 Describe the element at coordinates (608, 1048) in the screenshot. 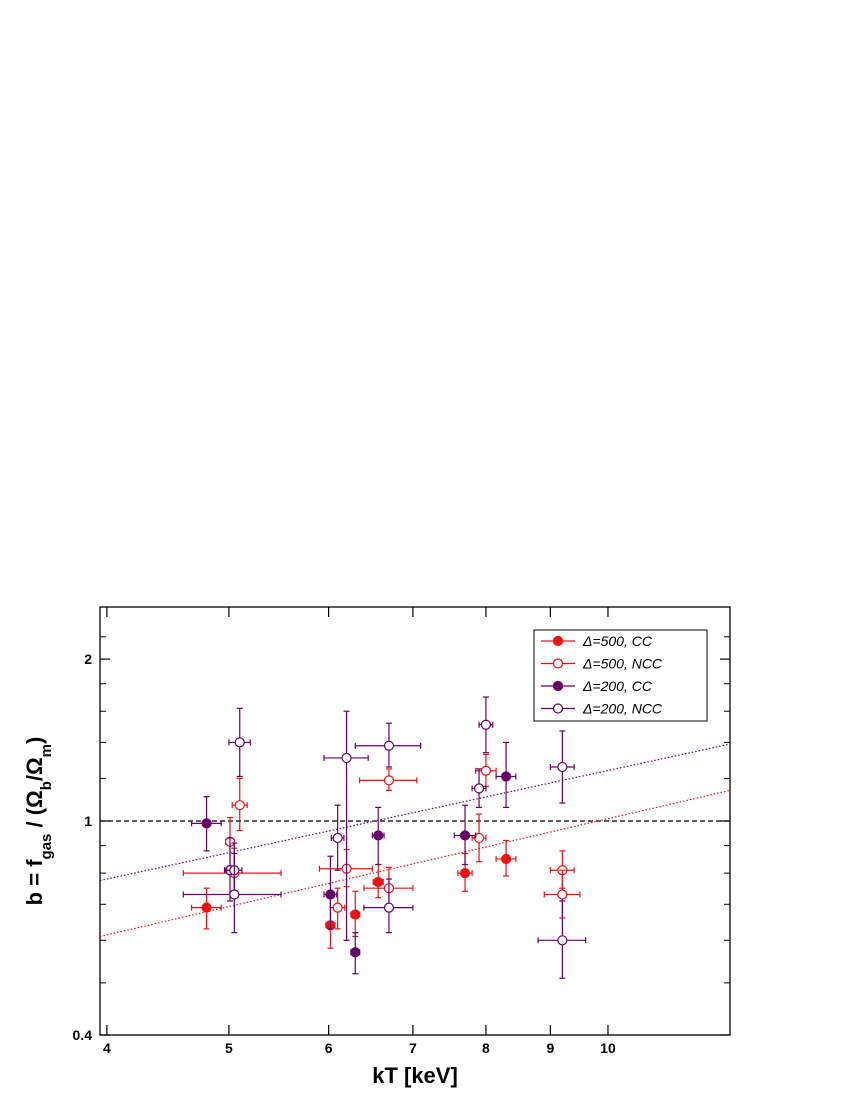

I see `x-tick-label: 10` at that location.